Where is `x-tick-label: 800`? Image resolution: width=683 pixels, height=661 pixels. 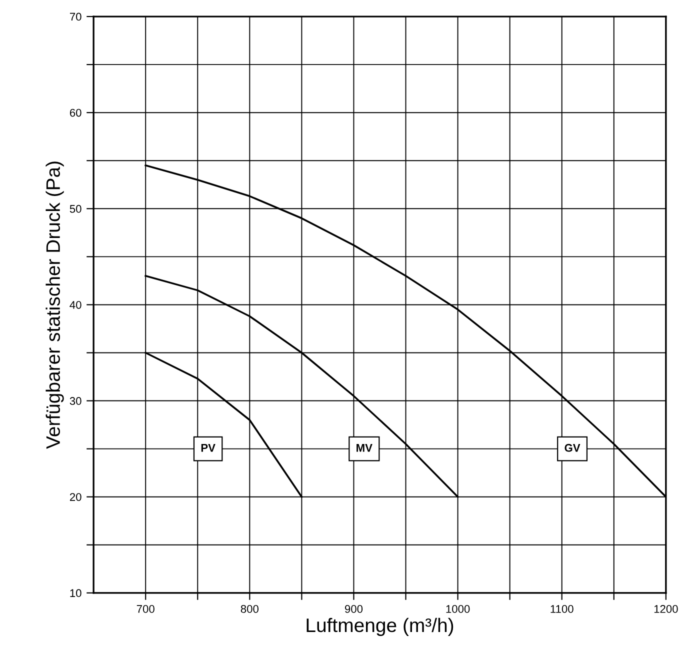 x-tick-label: 800 is located at coordinates (249, 609).